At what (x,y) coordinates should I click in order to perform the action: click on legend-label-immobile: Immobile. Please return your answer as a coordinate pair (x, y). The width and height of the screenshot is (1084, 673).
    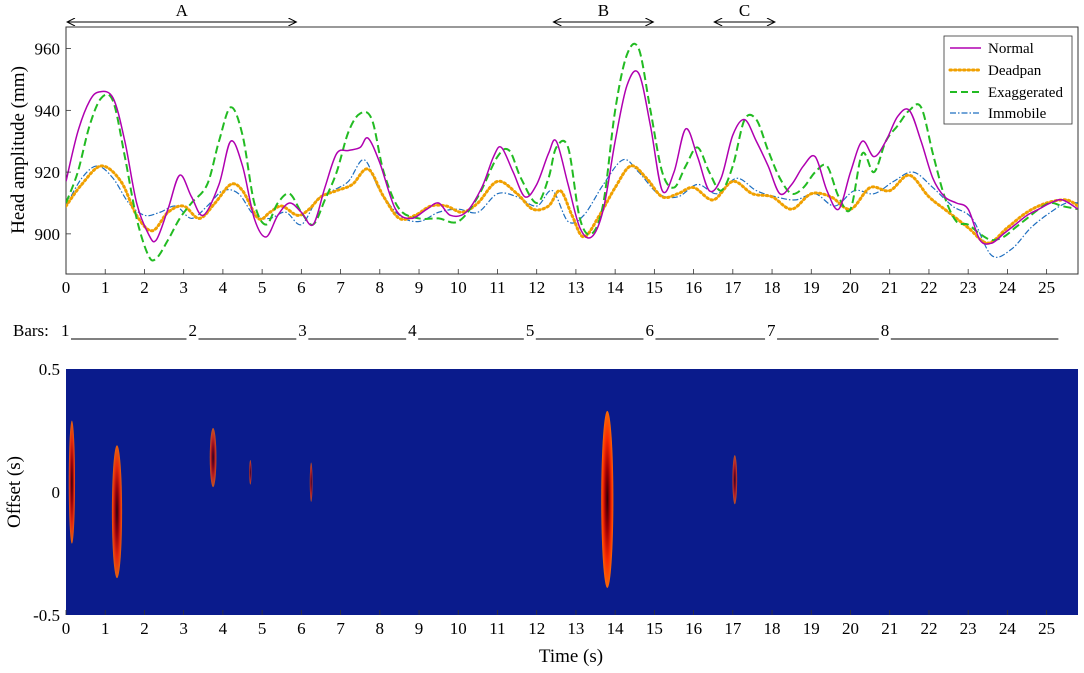
    Looking at the image, I should click on (1017, 114).